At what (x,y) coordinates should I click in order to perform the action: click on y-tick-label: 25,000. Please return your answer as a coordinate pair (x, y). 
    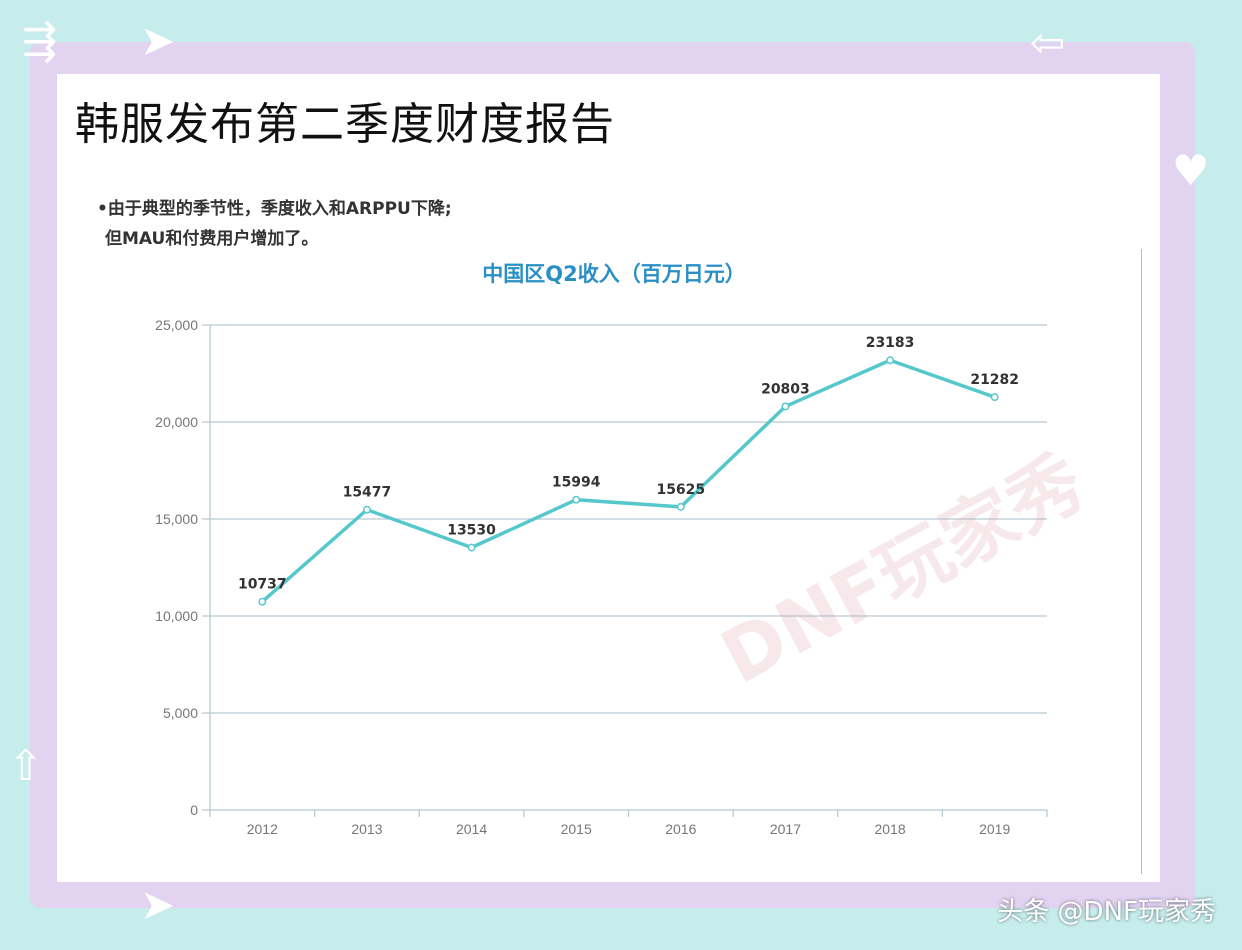
    Looking at the image, I should click on (176, 325).